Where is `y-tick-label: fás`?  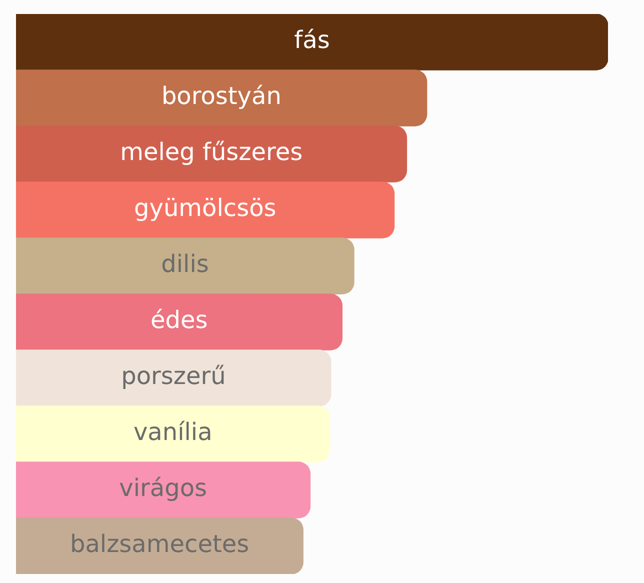 y-tick-label: fás is located at coordinates (312, 40).